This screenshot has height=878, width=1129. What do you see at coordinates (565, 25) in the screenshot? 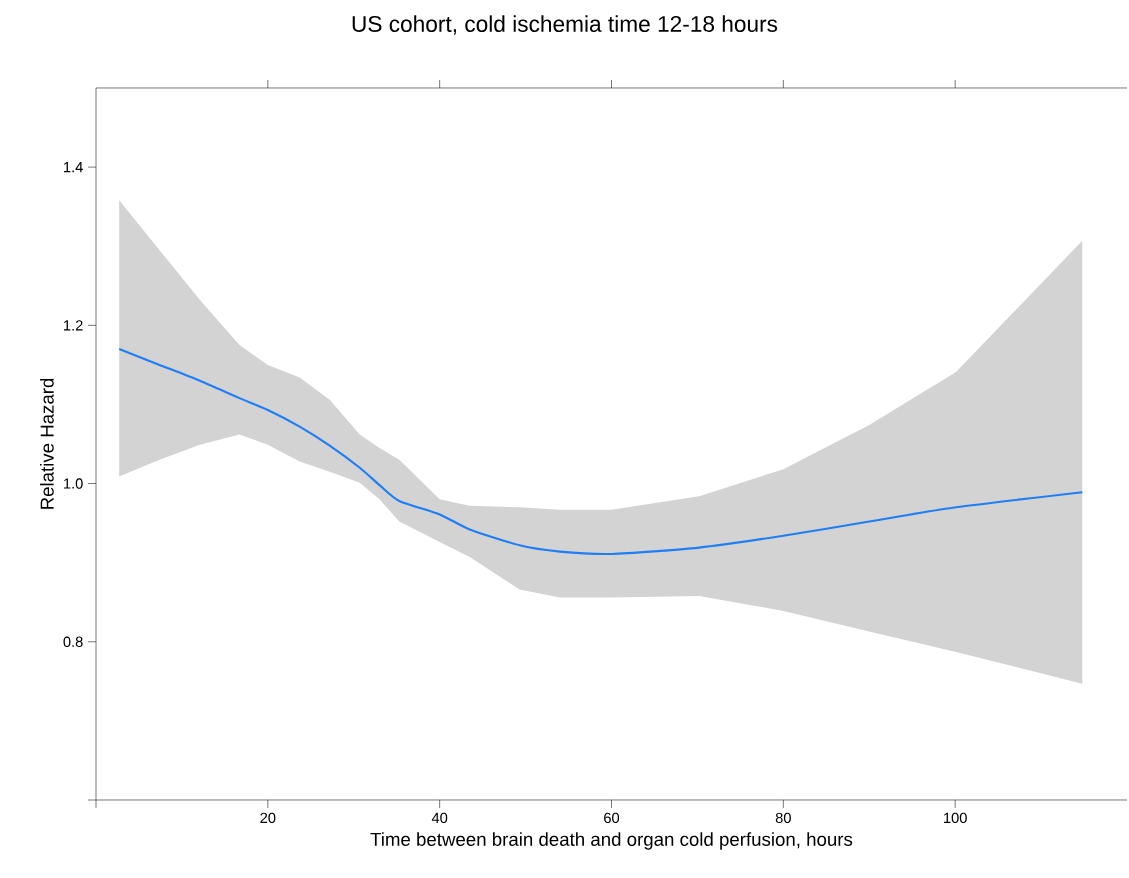
I see `chart-title: US cohort, cold ischemia time 12-18 hours` at bounding box center [565, 25].